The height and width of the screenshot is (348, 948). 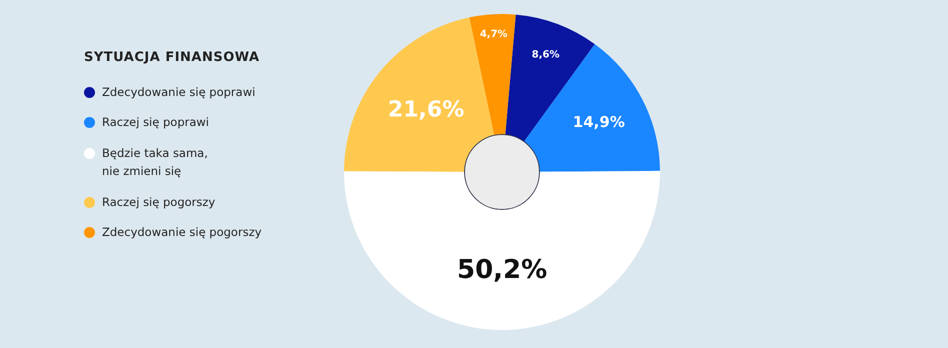 I want to click on legend-label: Zdecydowanie się pogorszy, so click(x=182, y=232).